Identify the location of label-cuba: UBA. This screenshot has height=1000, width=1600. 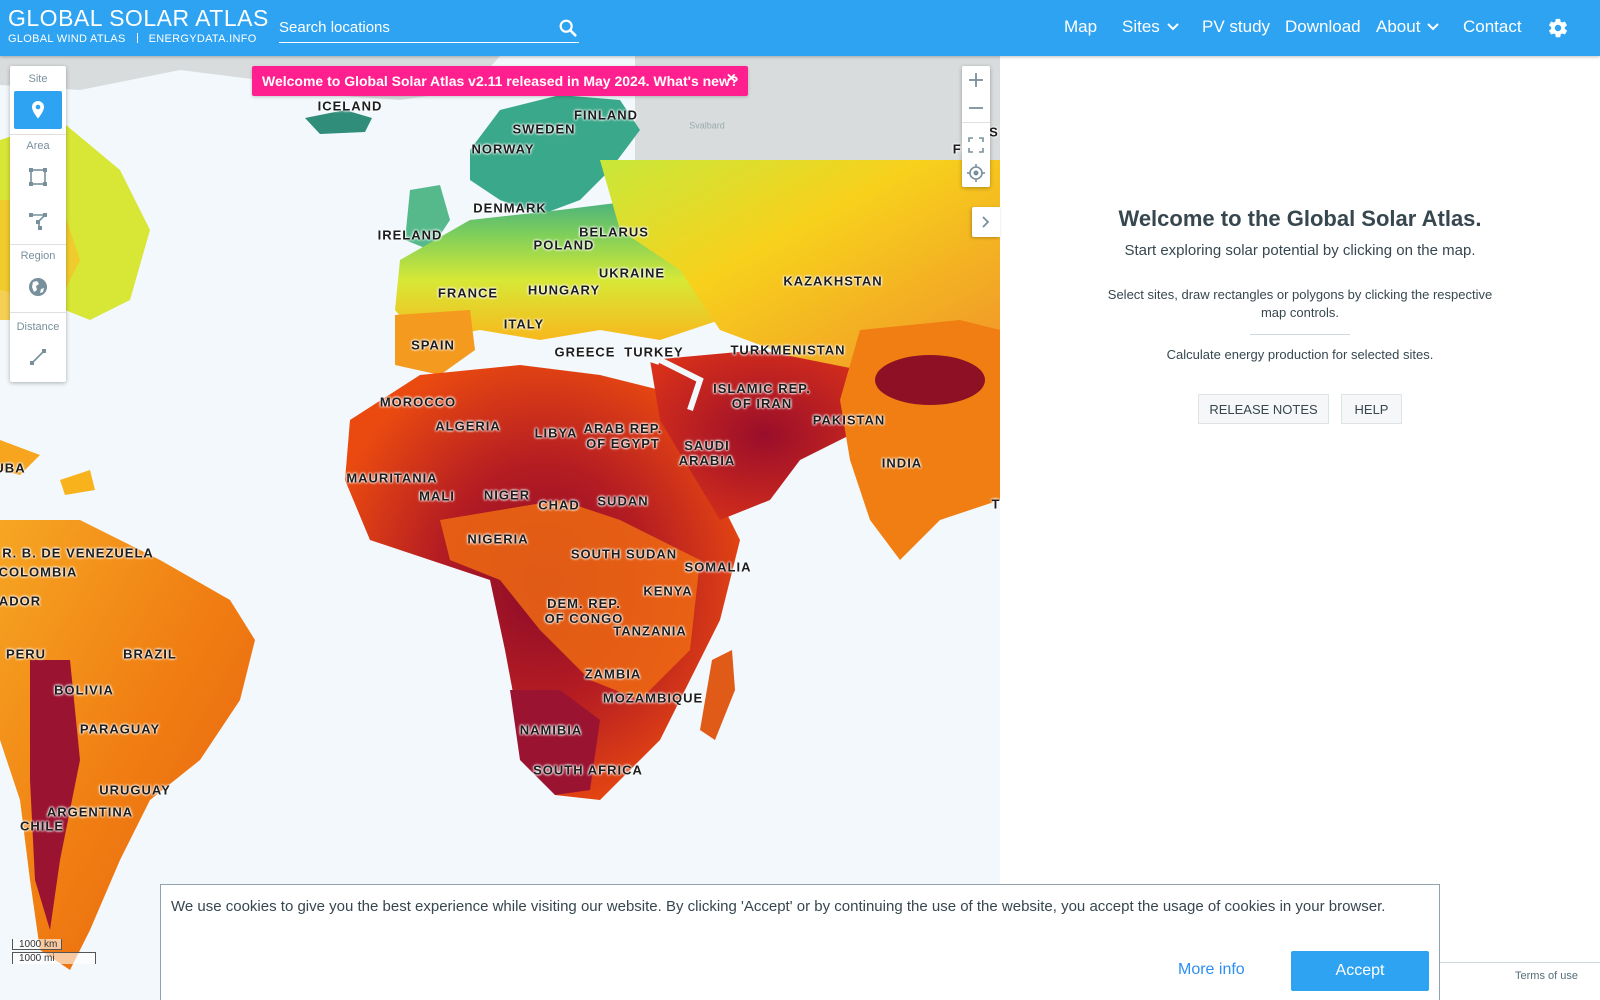
(13, 468).